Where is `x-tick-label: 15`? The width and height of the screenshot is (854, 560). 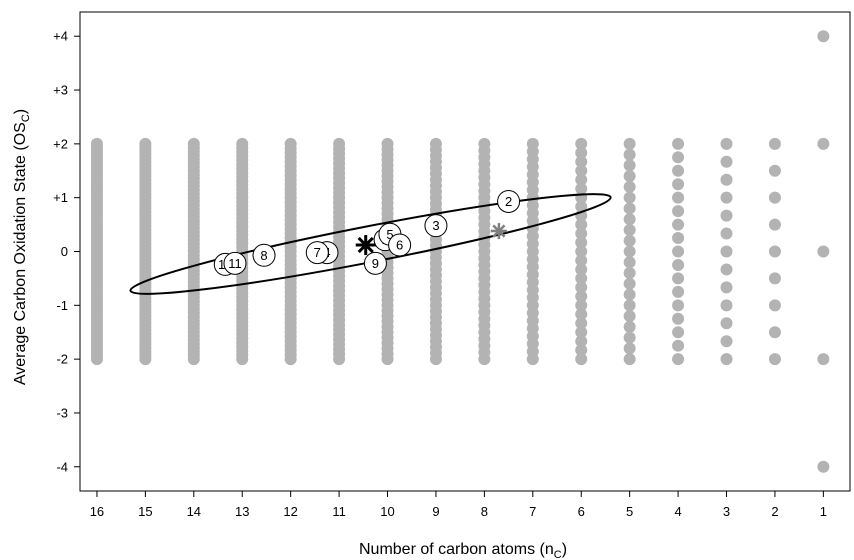
x-tick-label: 15 is located at coordinates (145, 511).